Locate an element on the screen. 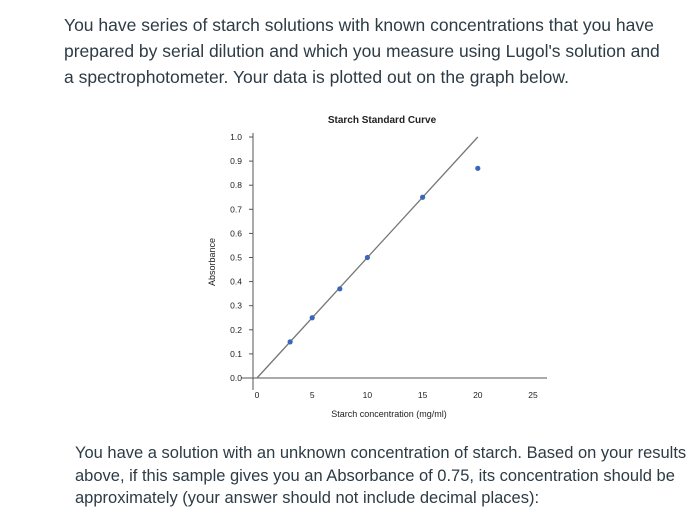  y-tick-label: 0.3 is located at coordinates (236, 306).